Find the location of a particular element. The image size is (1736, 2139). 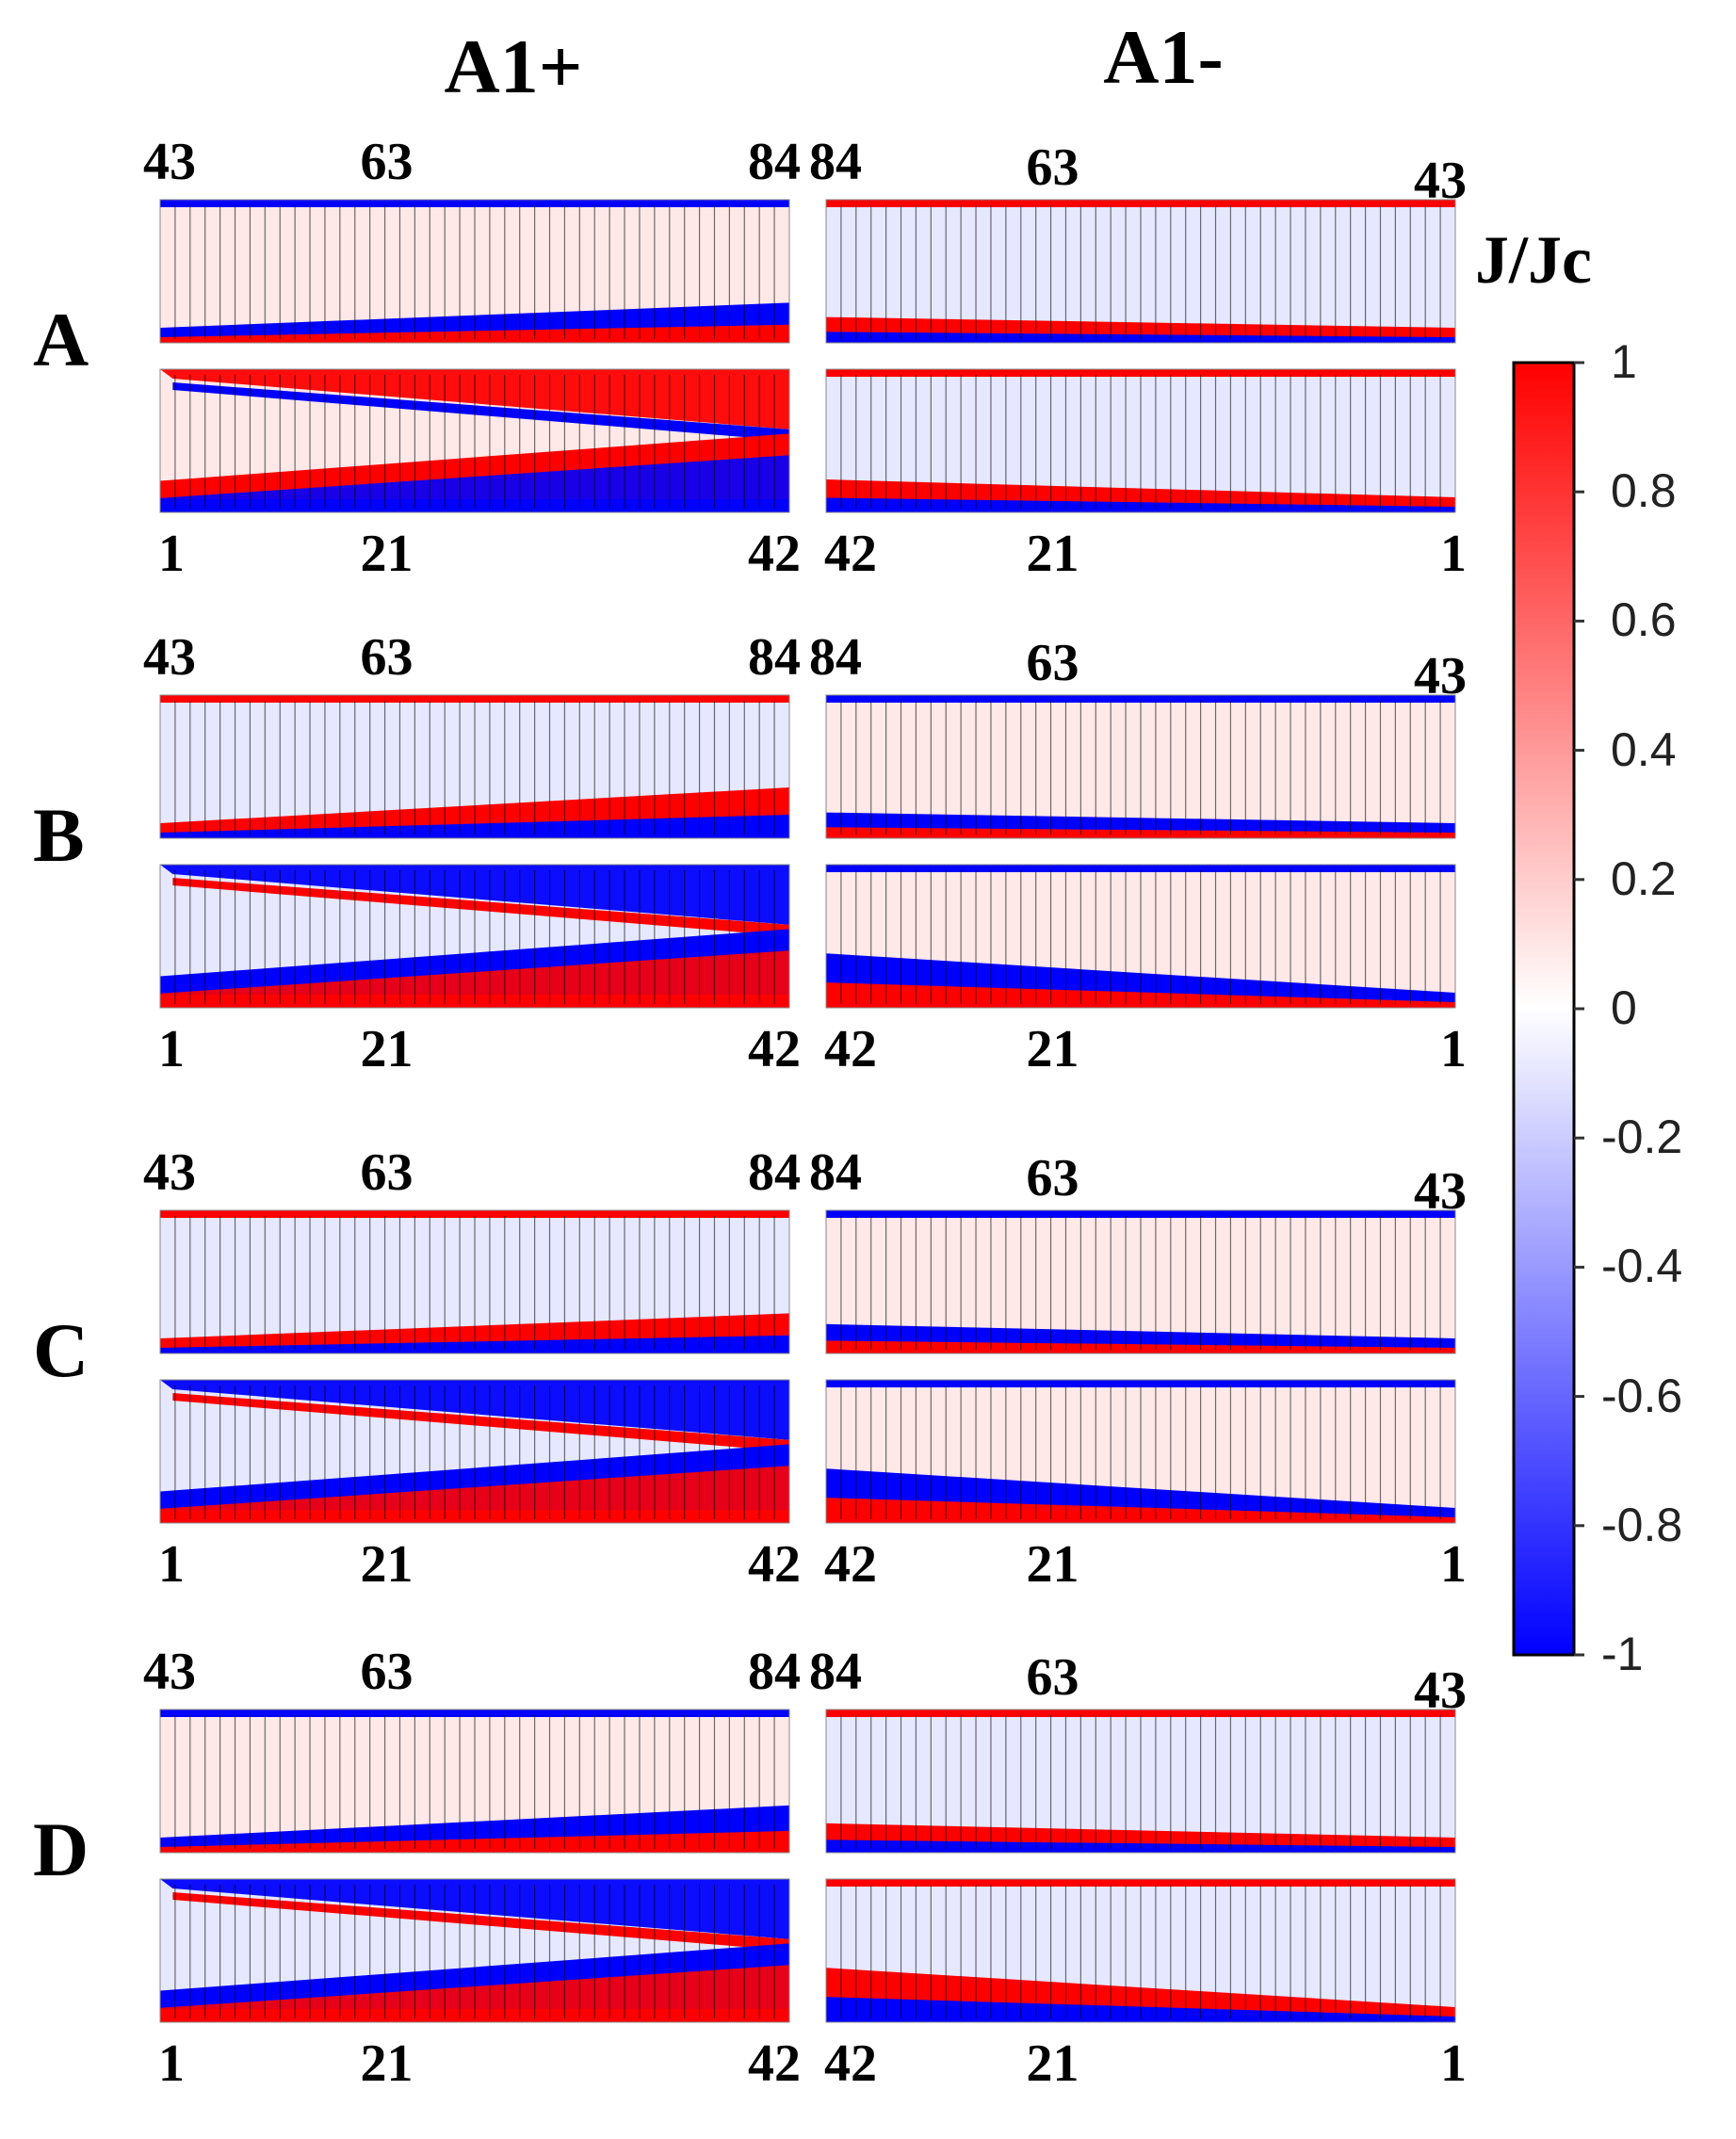

bottom-tick-C-2-2: 21 is located at coordinates (1052, 1565).